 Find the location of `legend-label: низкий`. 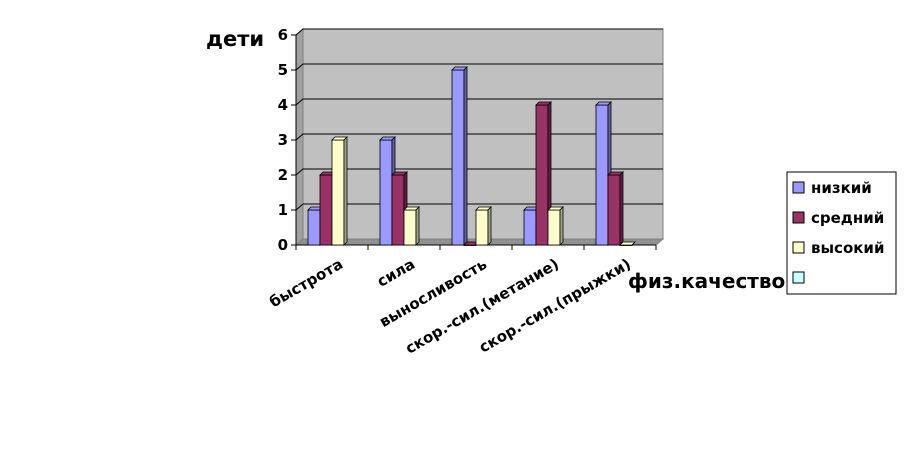

legend-label: низкий is located at coordinates (841, 188).